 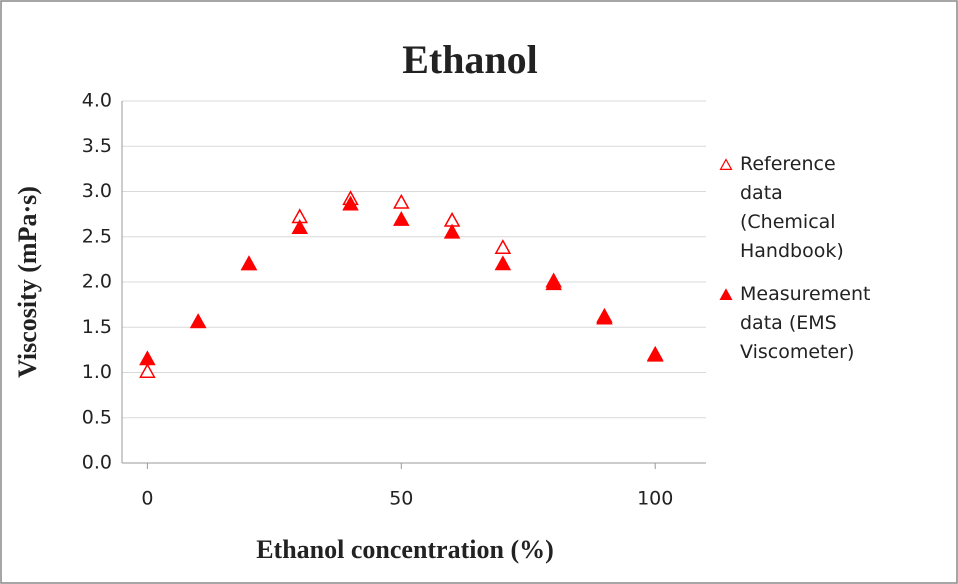 I want to click on x-tick-label: 0, so click(x=147, y=499).